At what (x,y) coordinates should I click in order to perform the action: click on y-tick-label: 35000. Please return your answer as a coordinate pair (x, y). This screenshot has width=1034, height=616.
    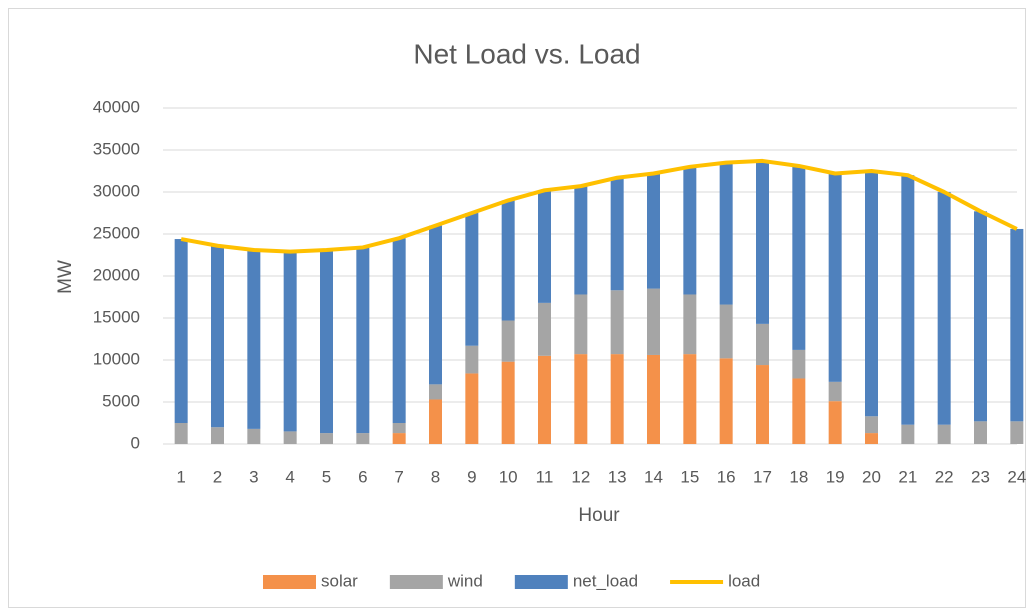
    Looking at the image, I should click on (116, 148).